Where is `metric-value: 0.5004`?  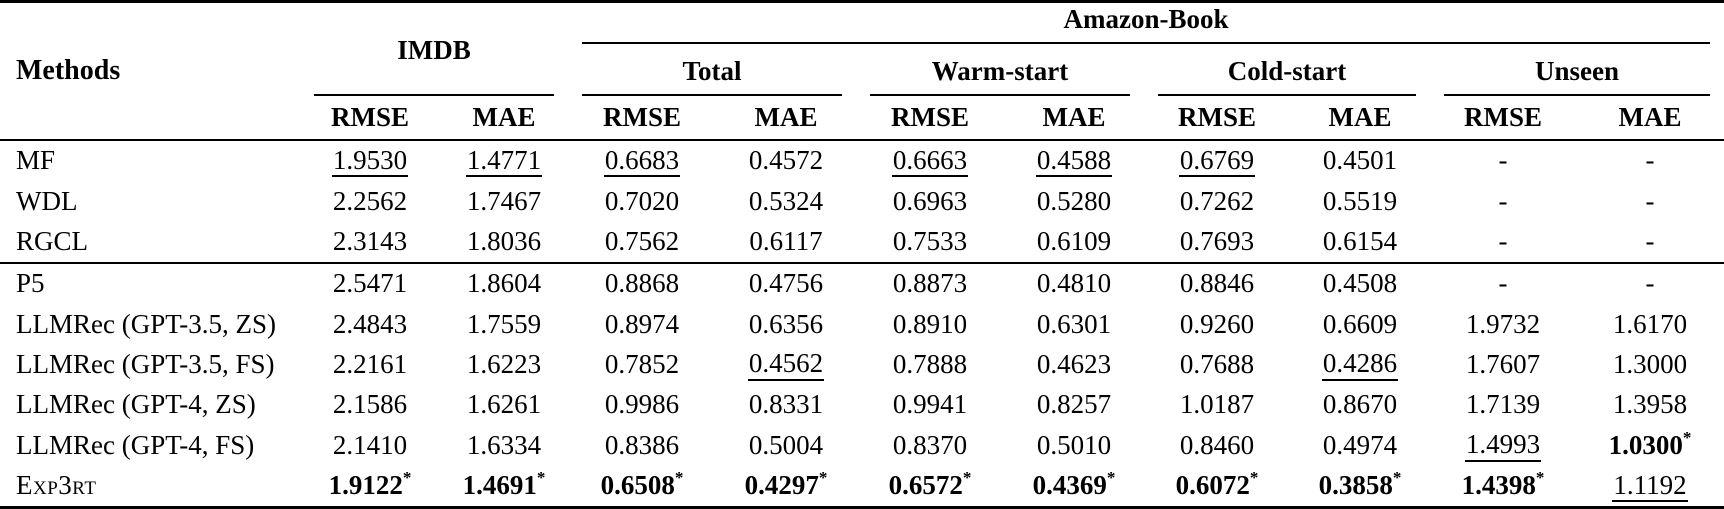
metric-value: 0.5004 is located at coordinates (786, 444).